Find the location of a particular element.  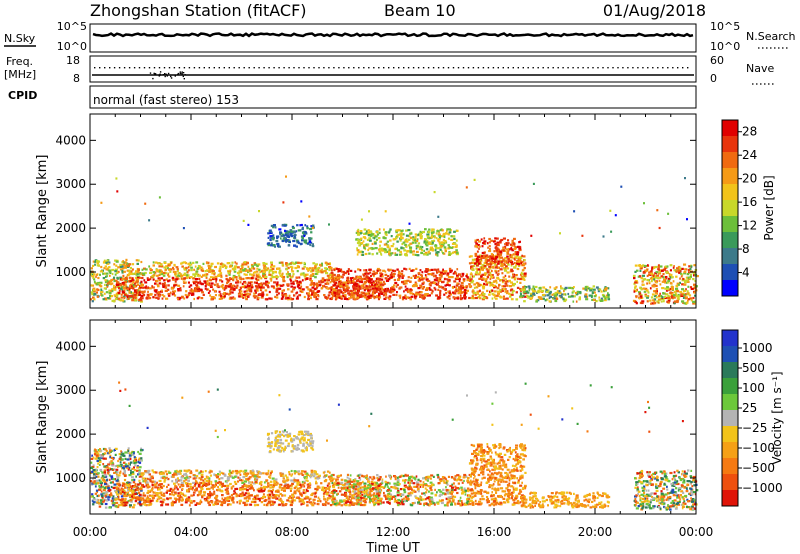

nsky-line is located at coordinates (393, 35).